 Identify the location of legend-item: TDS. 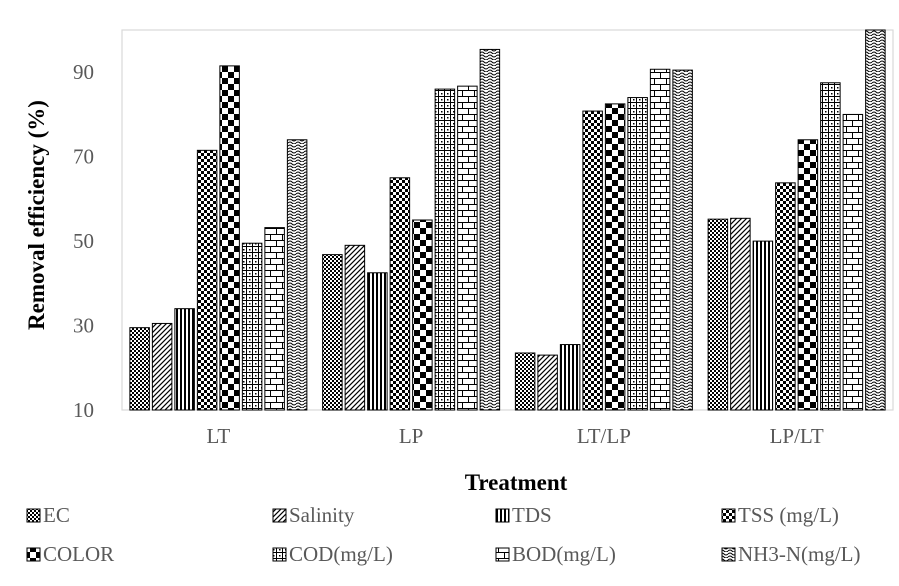
(523, 515).